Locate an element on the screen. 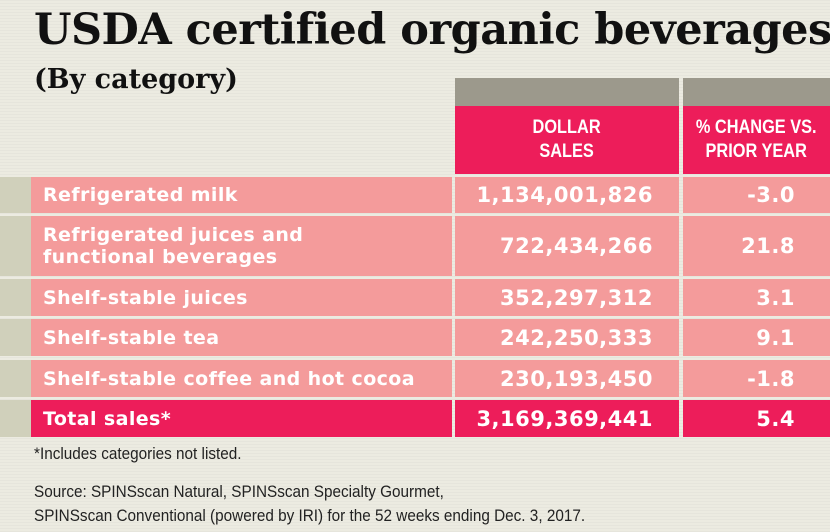  row-sales-cell: 1,134,001,826 is located at coordinates (567, 195).